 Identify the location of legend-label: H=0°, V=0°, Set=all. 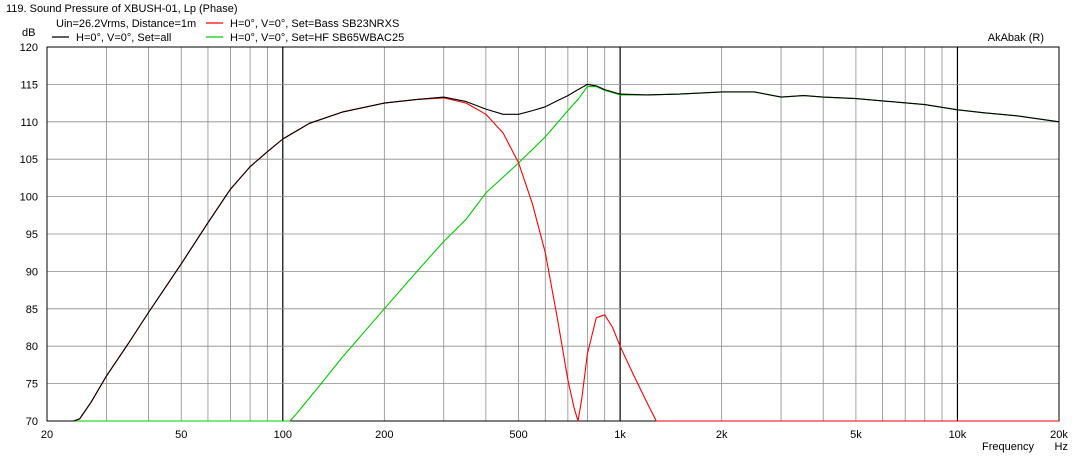
(123, 38).